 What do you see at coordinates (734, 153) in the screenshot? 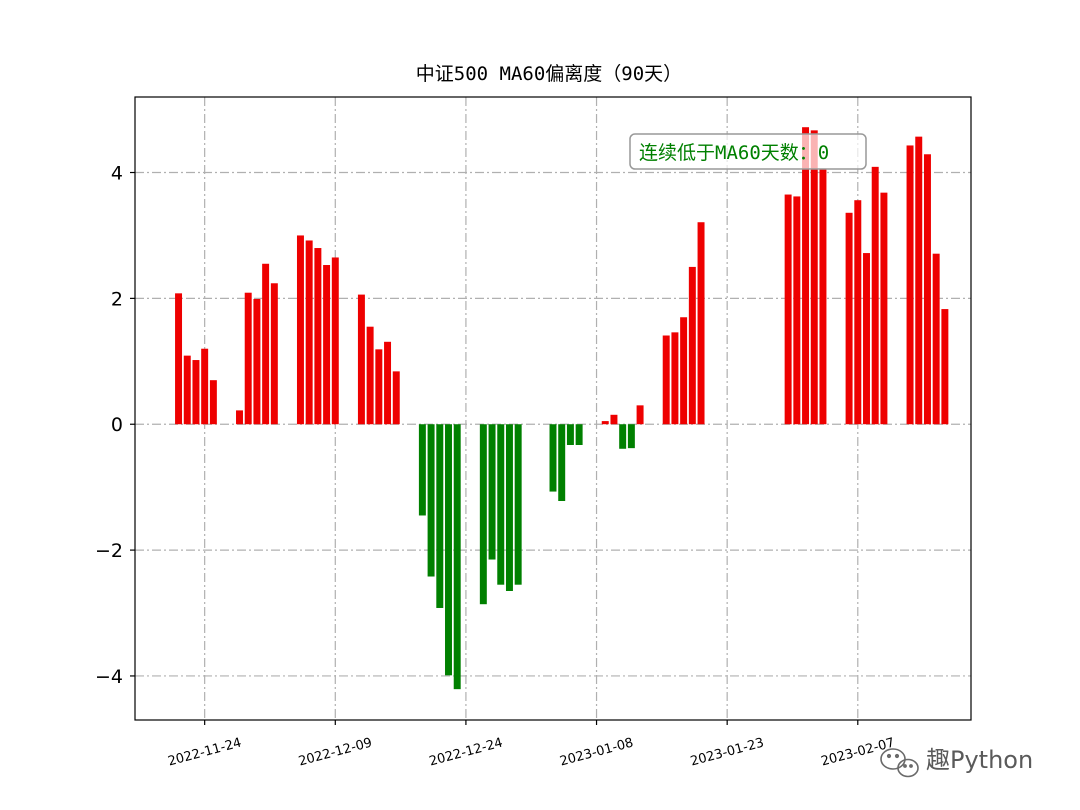
I see `annotation-text: 连续低于MA60天数：0` at bounding box center [734, 153].